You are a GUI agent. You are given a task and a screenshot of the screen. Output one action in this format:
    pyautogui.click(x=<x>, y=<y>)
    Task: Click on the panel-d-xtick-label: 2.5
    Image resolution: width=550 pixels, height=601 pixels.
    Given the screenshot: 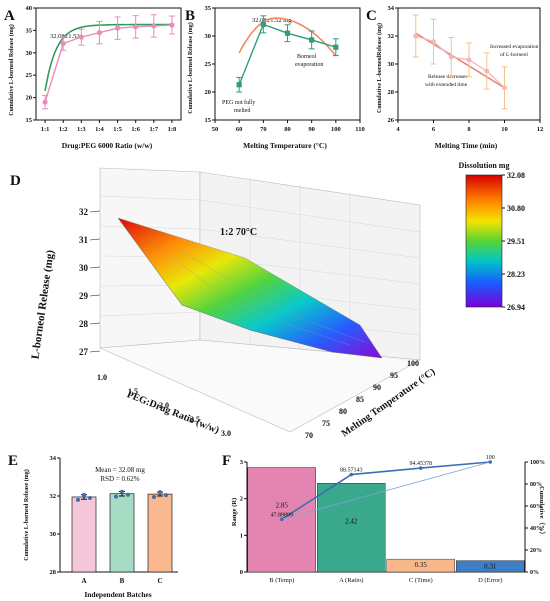 What is the action you would take?
    pyautogui.click(x=195, y=419)
    